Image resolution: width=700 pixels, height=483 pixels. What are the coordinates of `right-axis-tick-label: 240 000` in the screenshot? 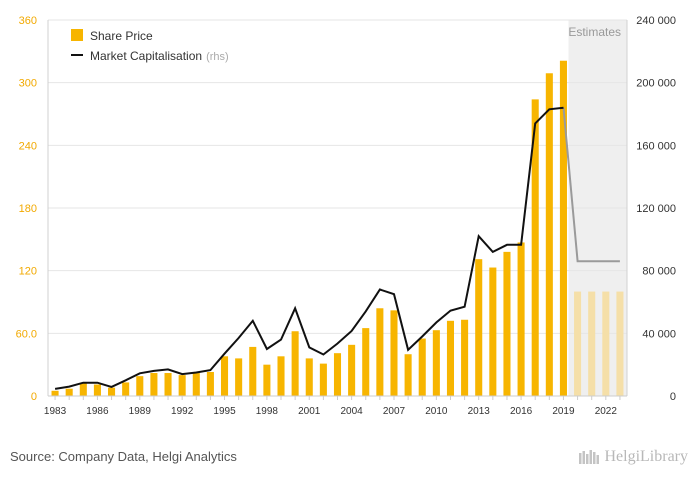 It's located at (656, 21).